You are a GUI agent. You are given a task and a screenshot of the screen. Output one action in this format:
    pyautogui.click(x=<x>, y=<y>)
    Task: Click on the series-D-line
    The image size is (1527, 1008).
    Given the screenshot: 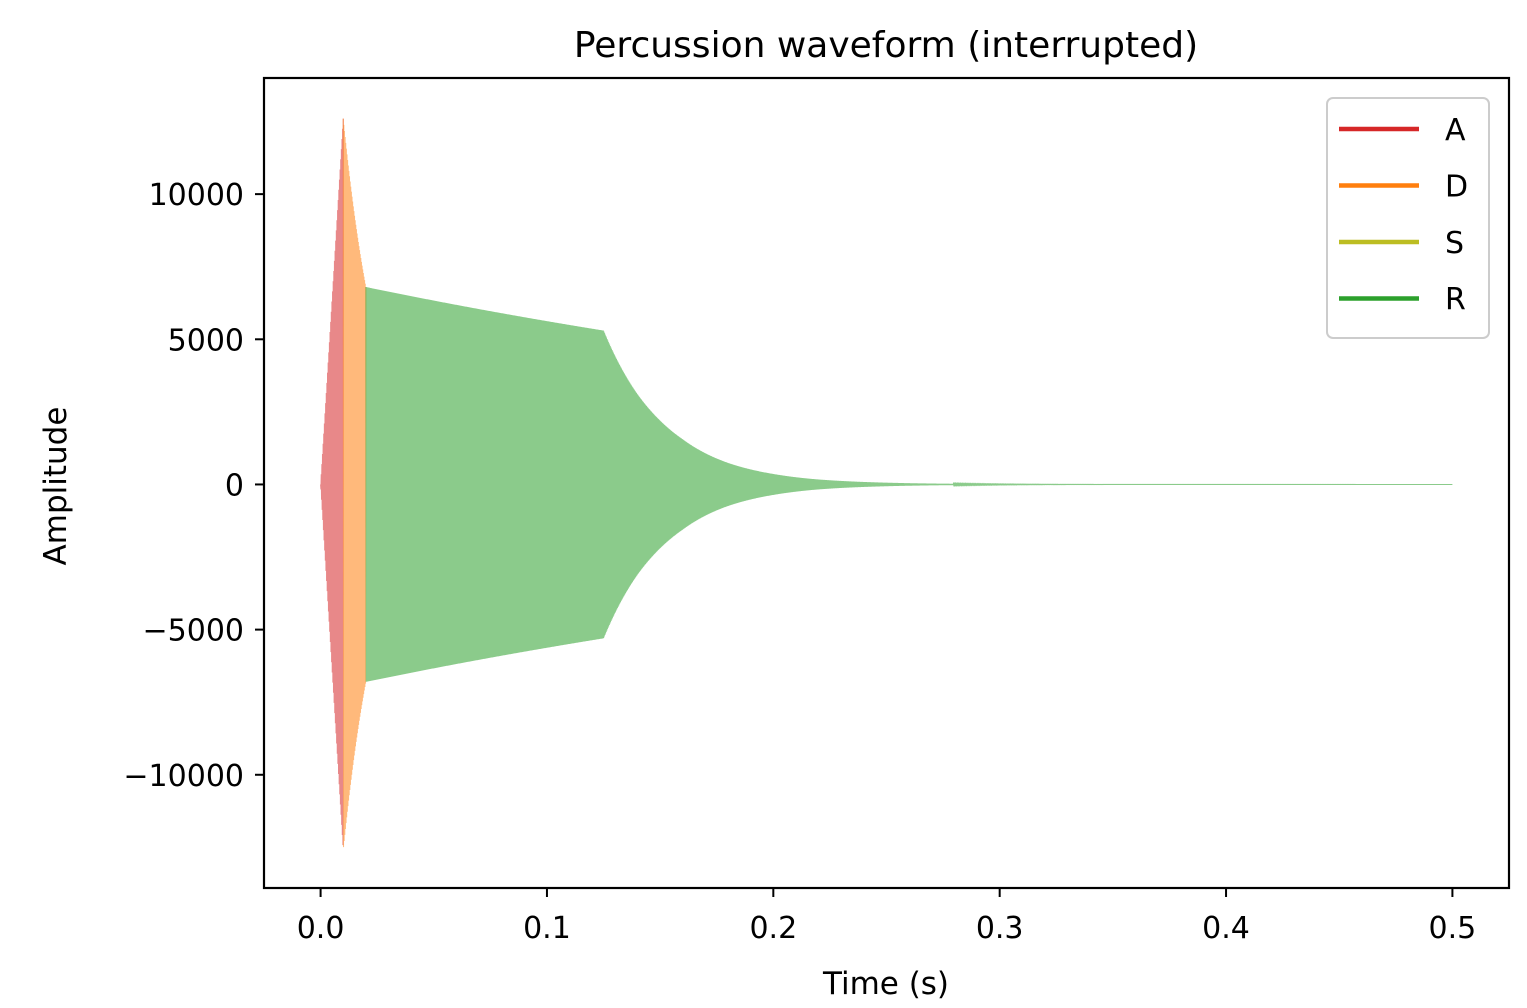 What is the action you would take?
    pyautogui.click(x=354, y=483)
    